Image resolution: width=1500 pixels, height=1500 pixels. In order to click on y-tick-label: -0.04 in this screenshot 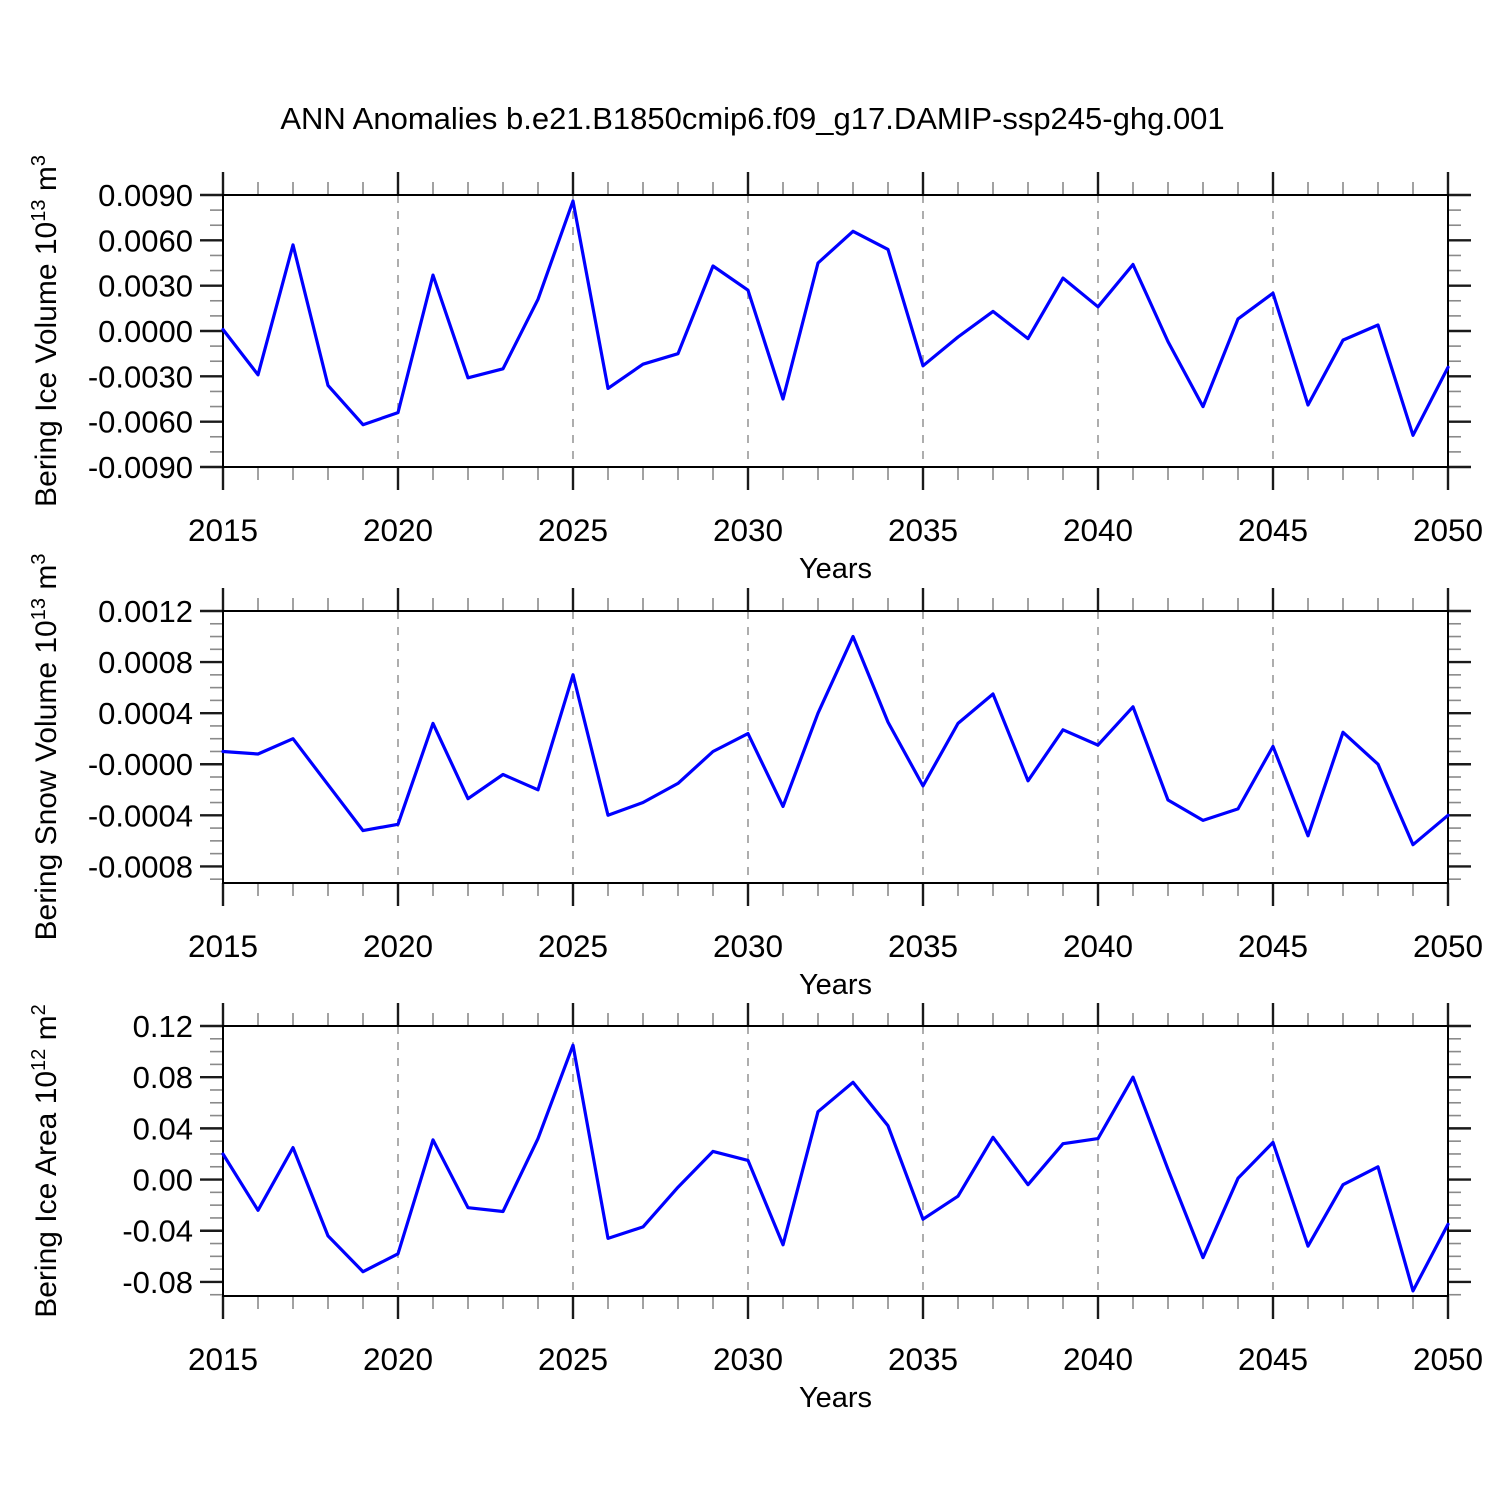, I will do `click(157, 1231)`.